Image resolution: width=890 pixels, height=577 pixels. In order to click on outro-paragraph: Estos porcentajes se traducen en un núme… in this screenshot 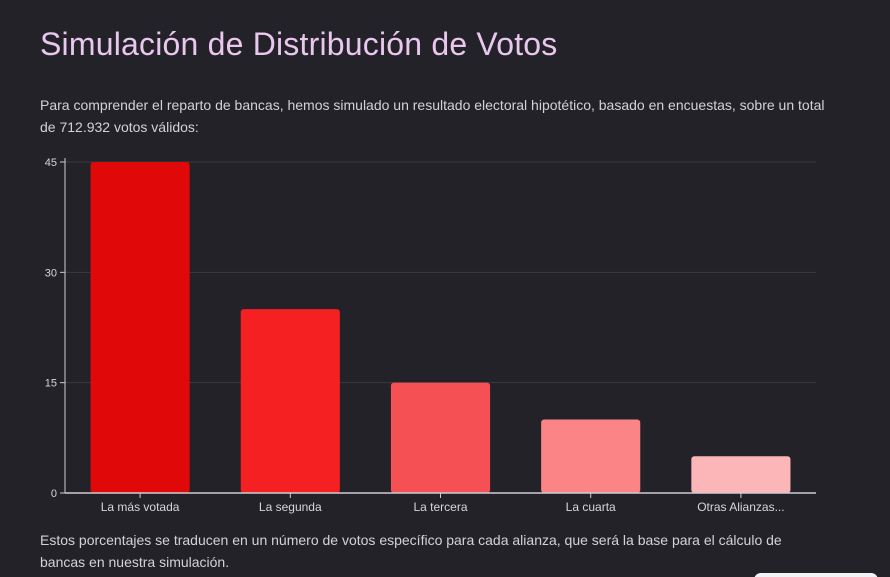, I will do `click(411, 551)`.